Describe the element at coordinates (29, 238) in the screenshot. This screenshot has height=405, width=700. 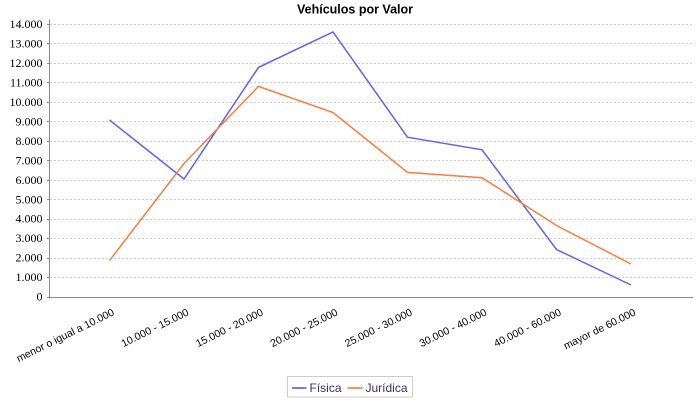
I see `svg-text: 3.000` at that location.